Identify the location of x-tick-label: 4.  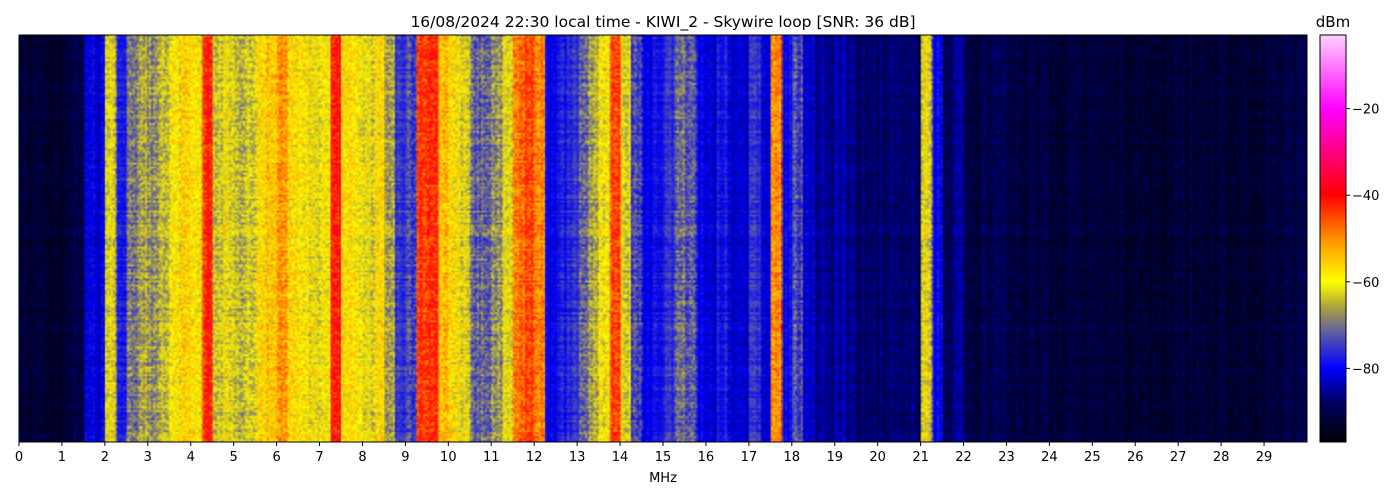
(191, 457).